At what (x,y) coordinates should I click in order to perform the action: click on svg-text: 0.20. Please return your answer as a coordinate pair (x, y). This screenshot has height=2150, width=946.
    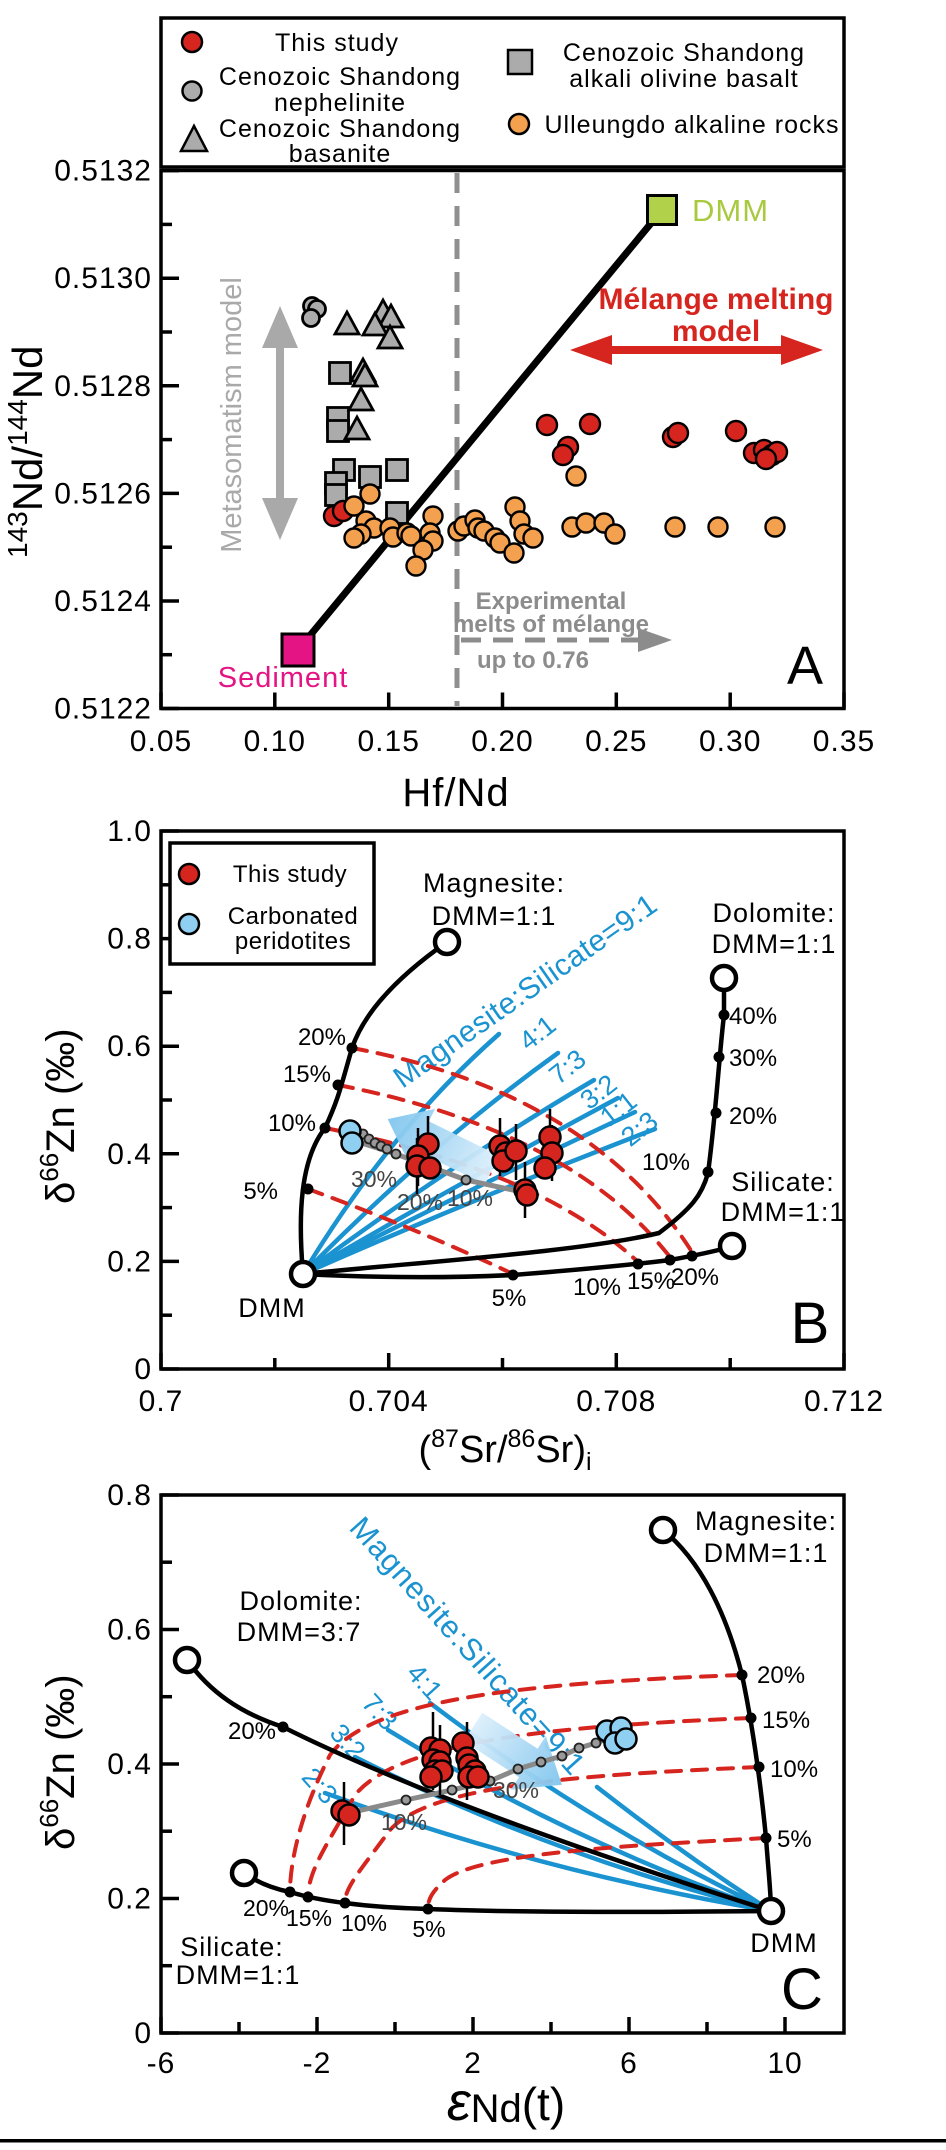
    Looking at the image, I should click on (502, 741).